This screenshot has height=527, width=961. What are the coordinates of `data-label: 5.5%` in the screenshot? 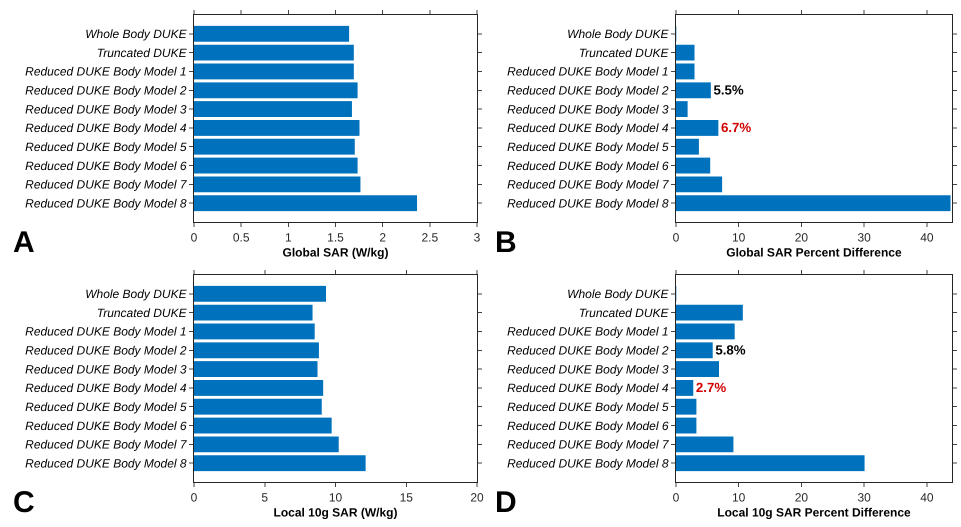 It's located at (728, 90).